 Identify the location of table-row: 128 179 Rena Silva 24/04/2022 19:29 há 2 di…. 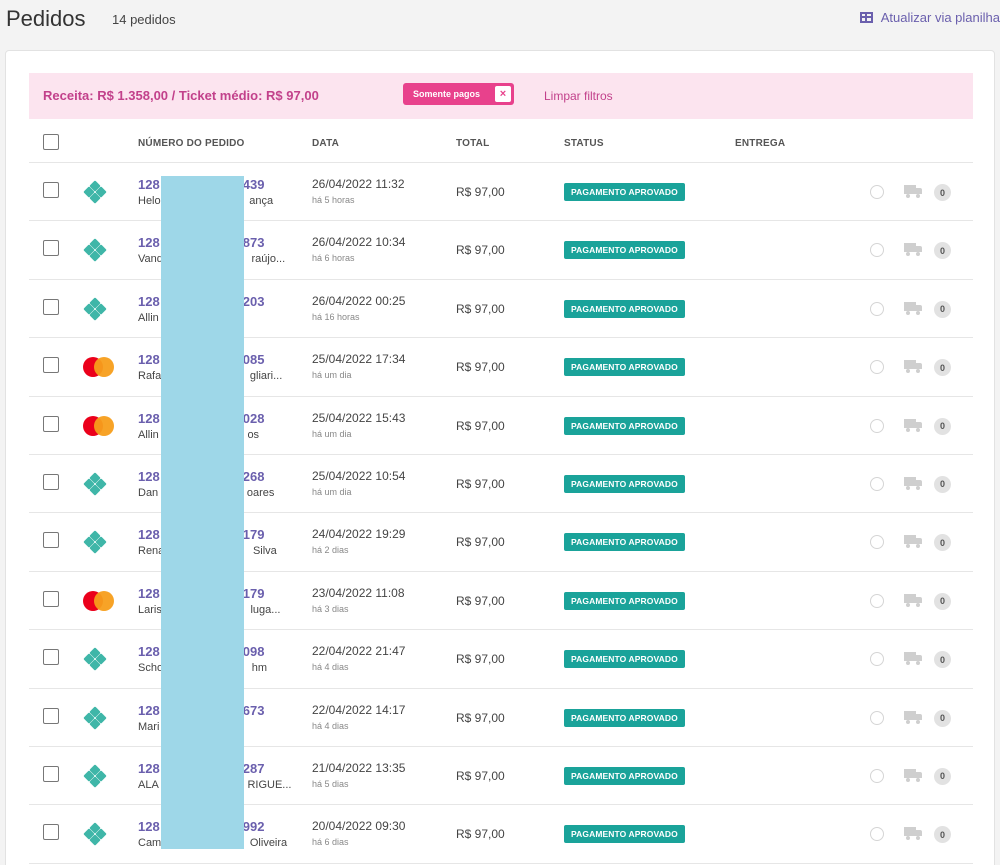
(501, 542).